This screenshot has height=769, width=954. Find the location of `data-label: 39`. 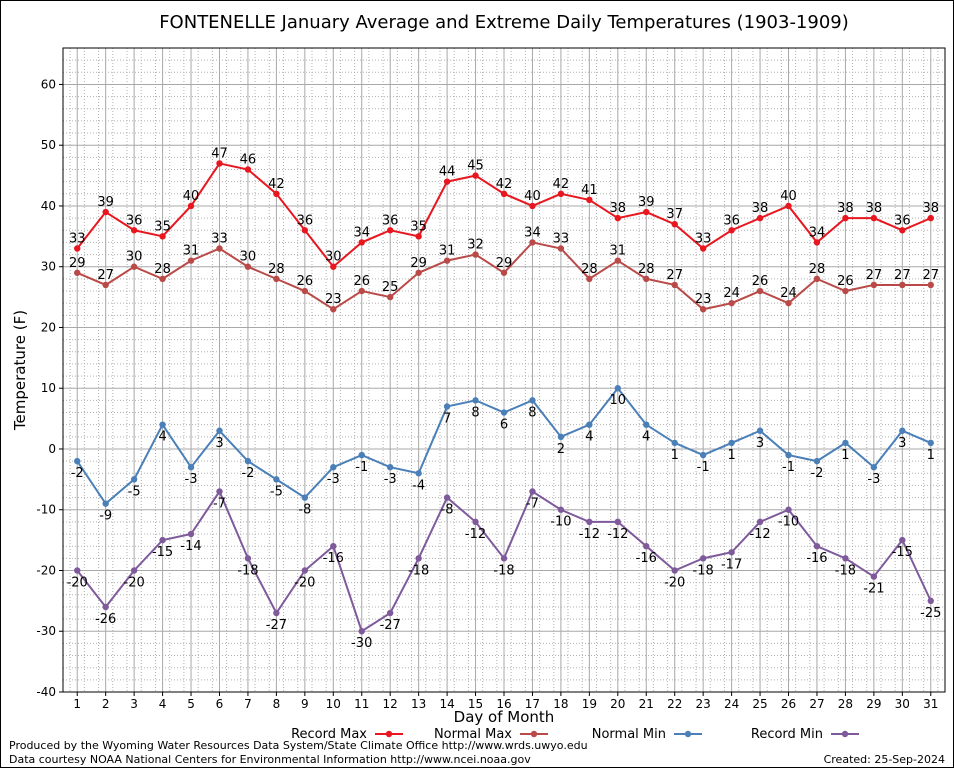

data-label: 39 is located at coordinates (105, 202).